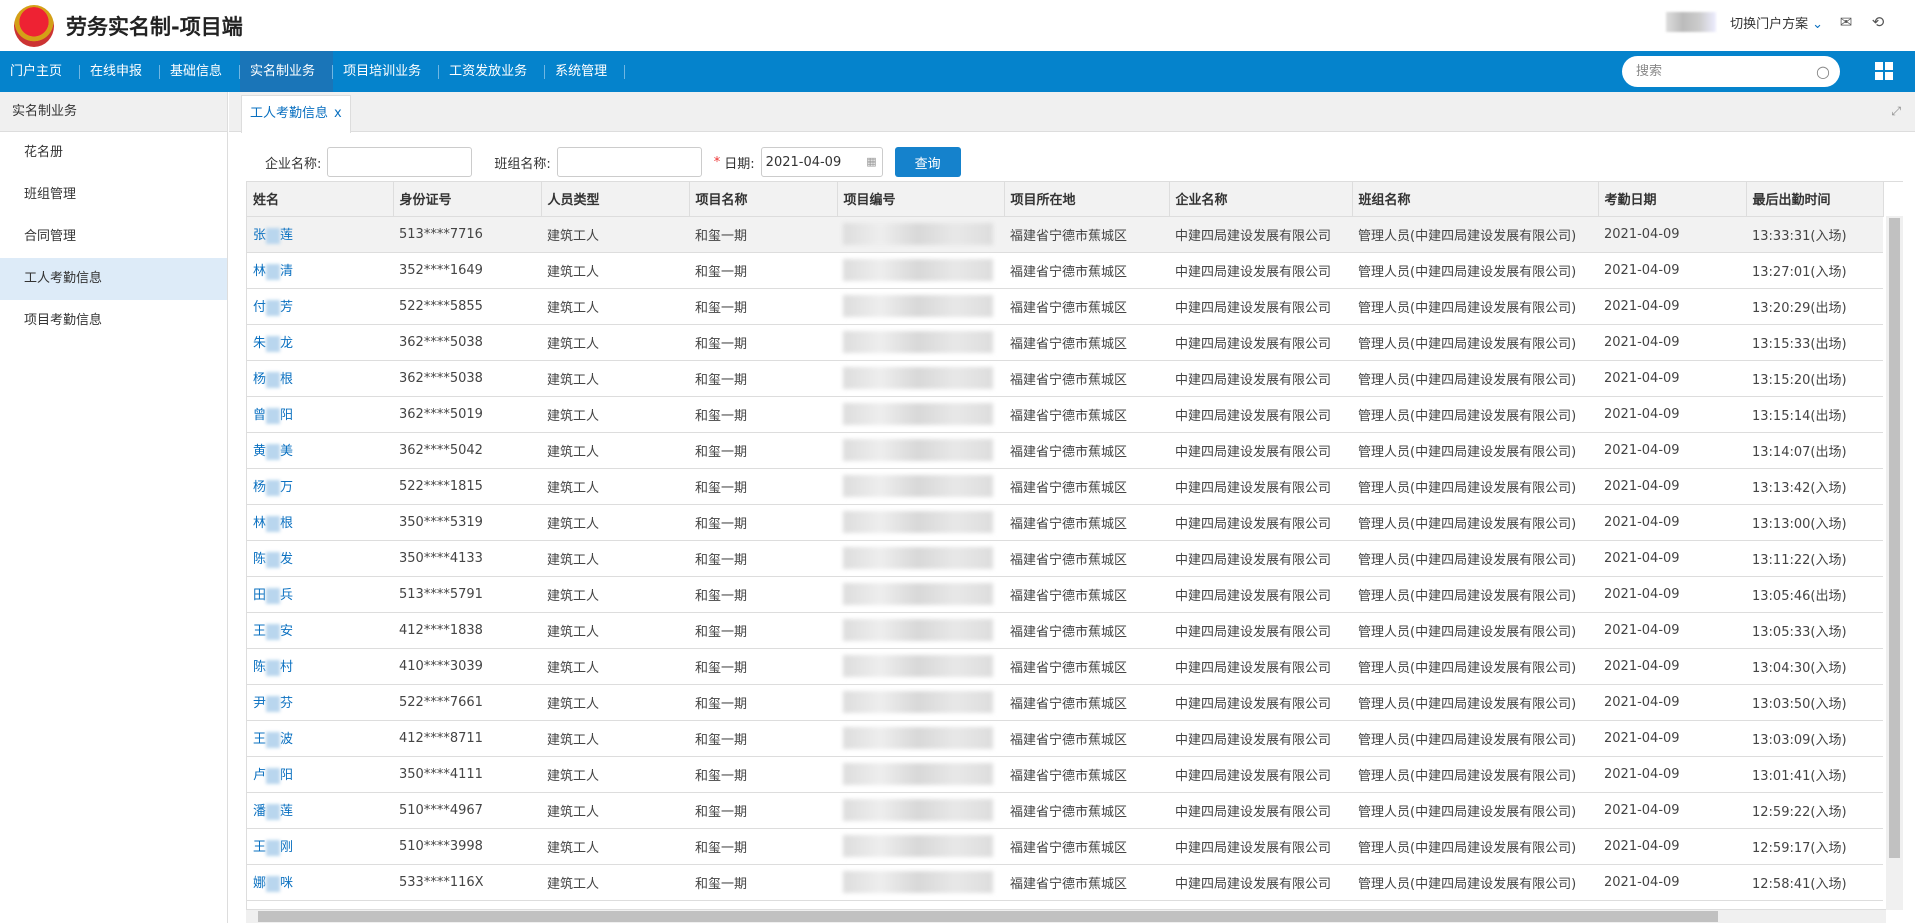 The height and width of the screenshot is (923, 1915). What do you see at coordinates (113, 279) in the screenshot?
I see `sidebar-item: 工人考勤信息` at bounding box center [113, 279].